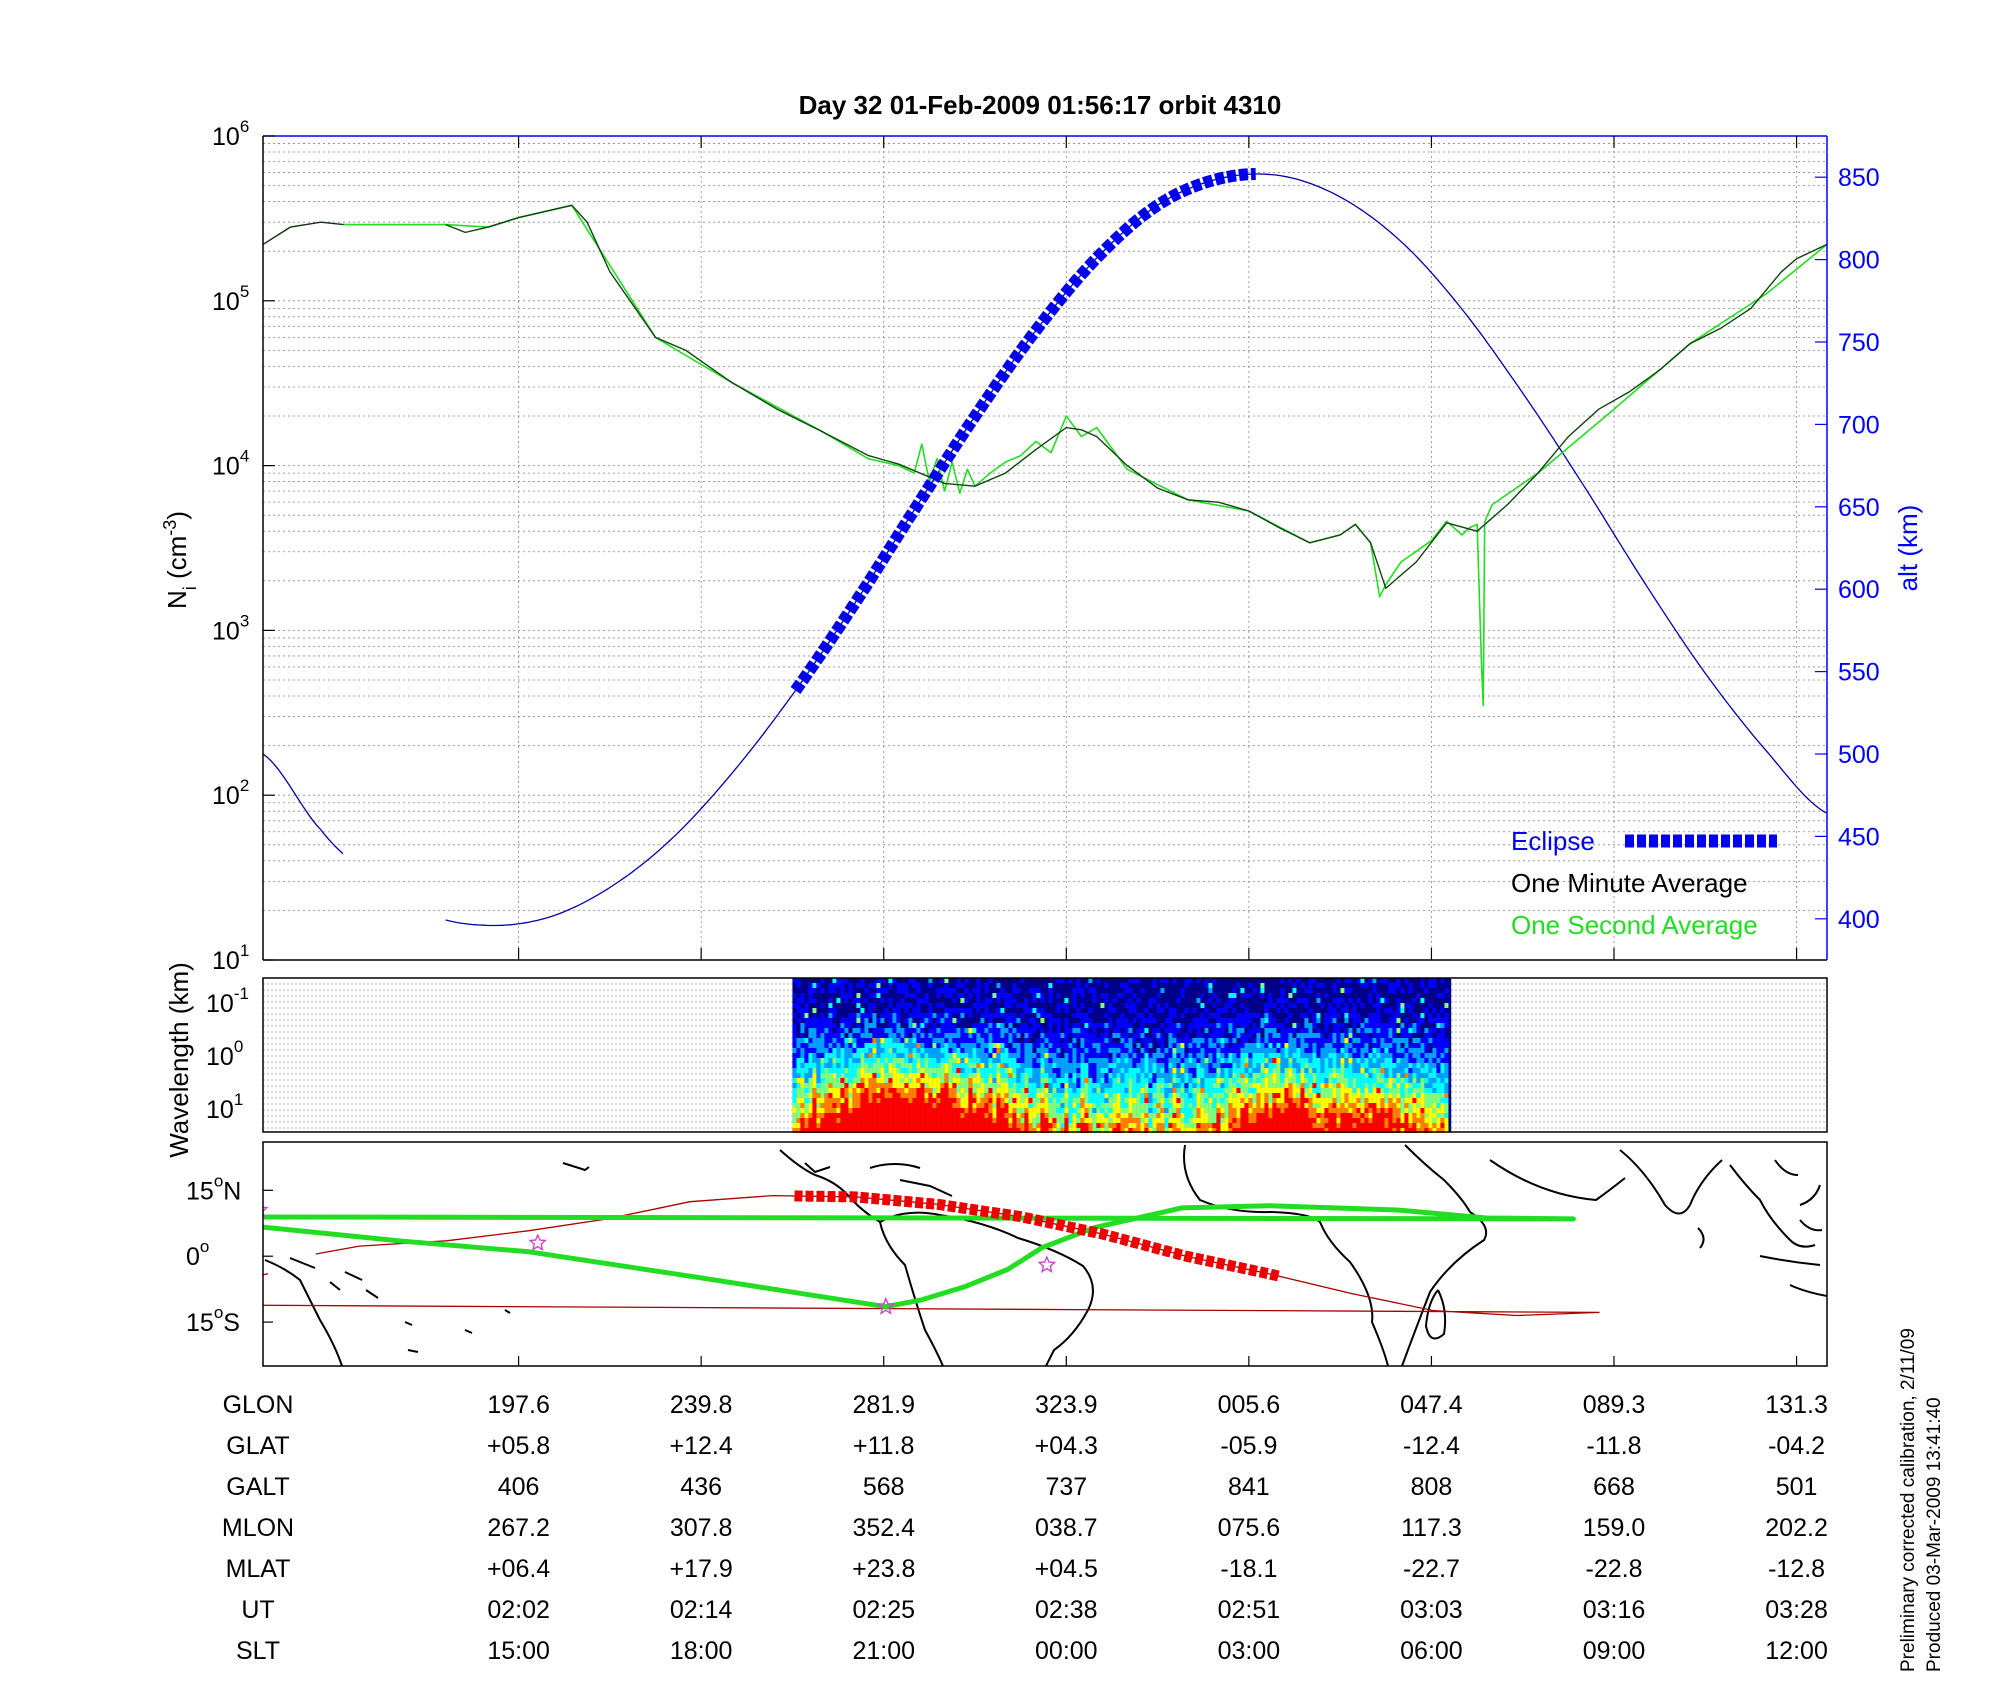 Image resolution: width=2000 pixels, height=1700 pixels. Describe the element at coordinates (1614, 1610) in the screenshot. I see `table-cell: 03:16` at that location.